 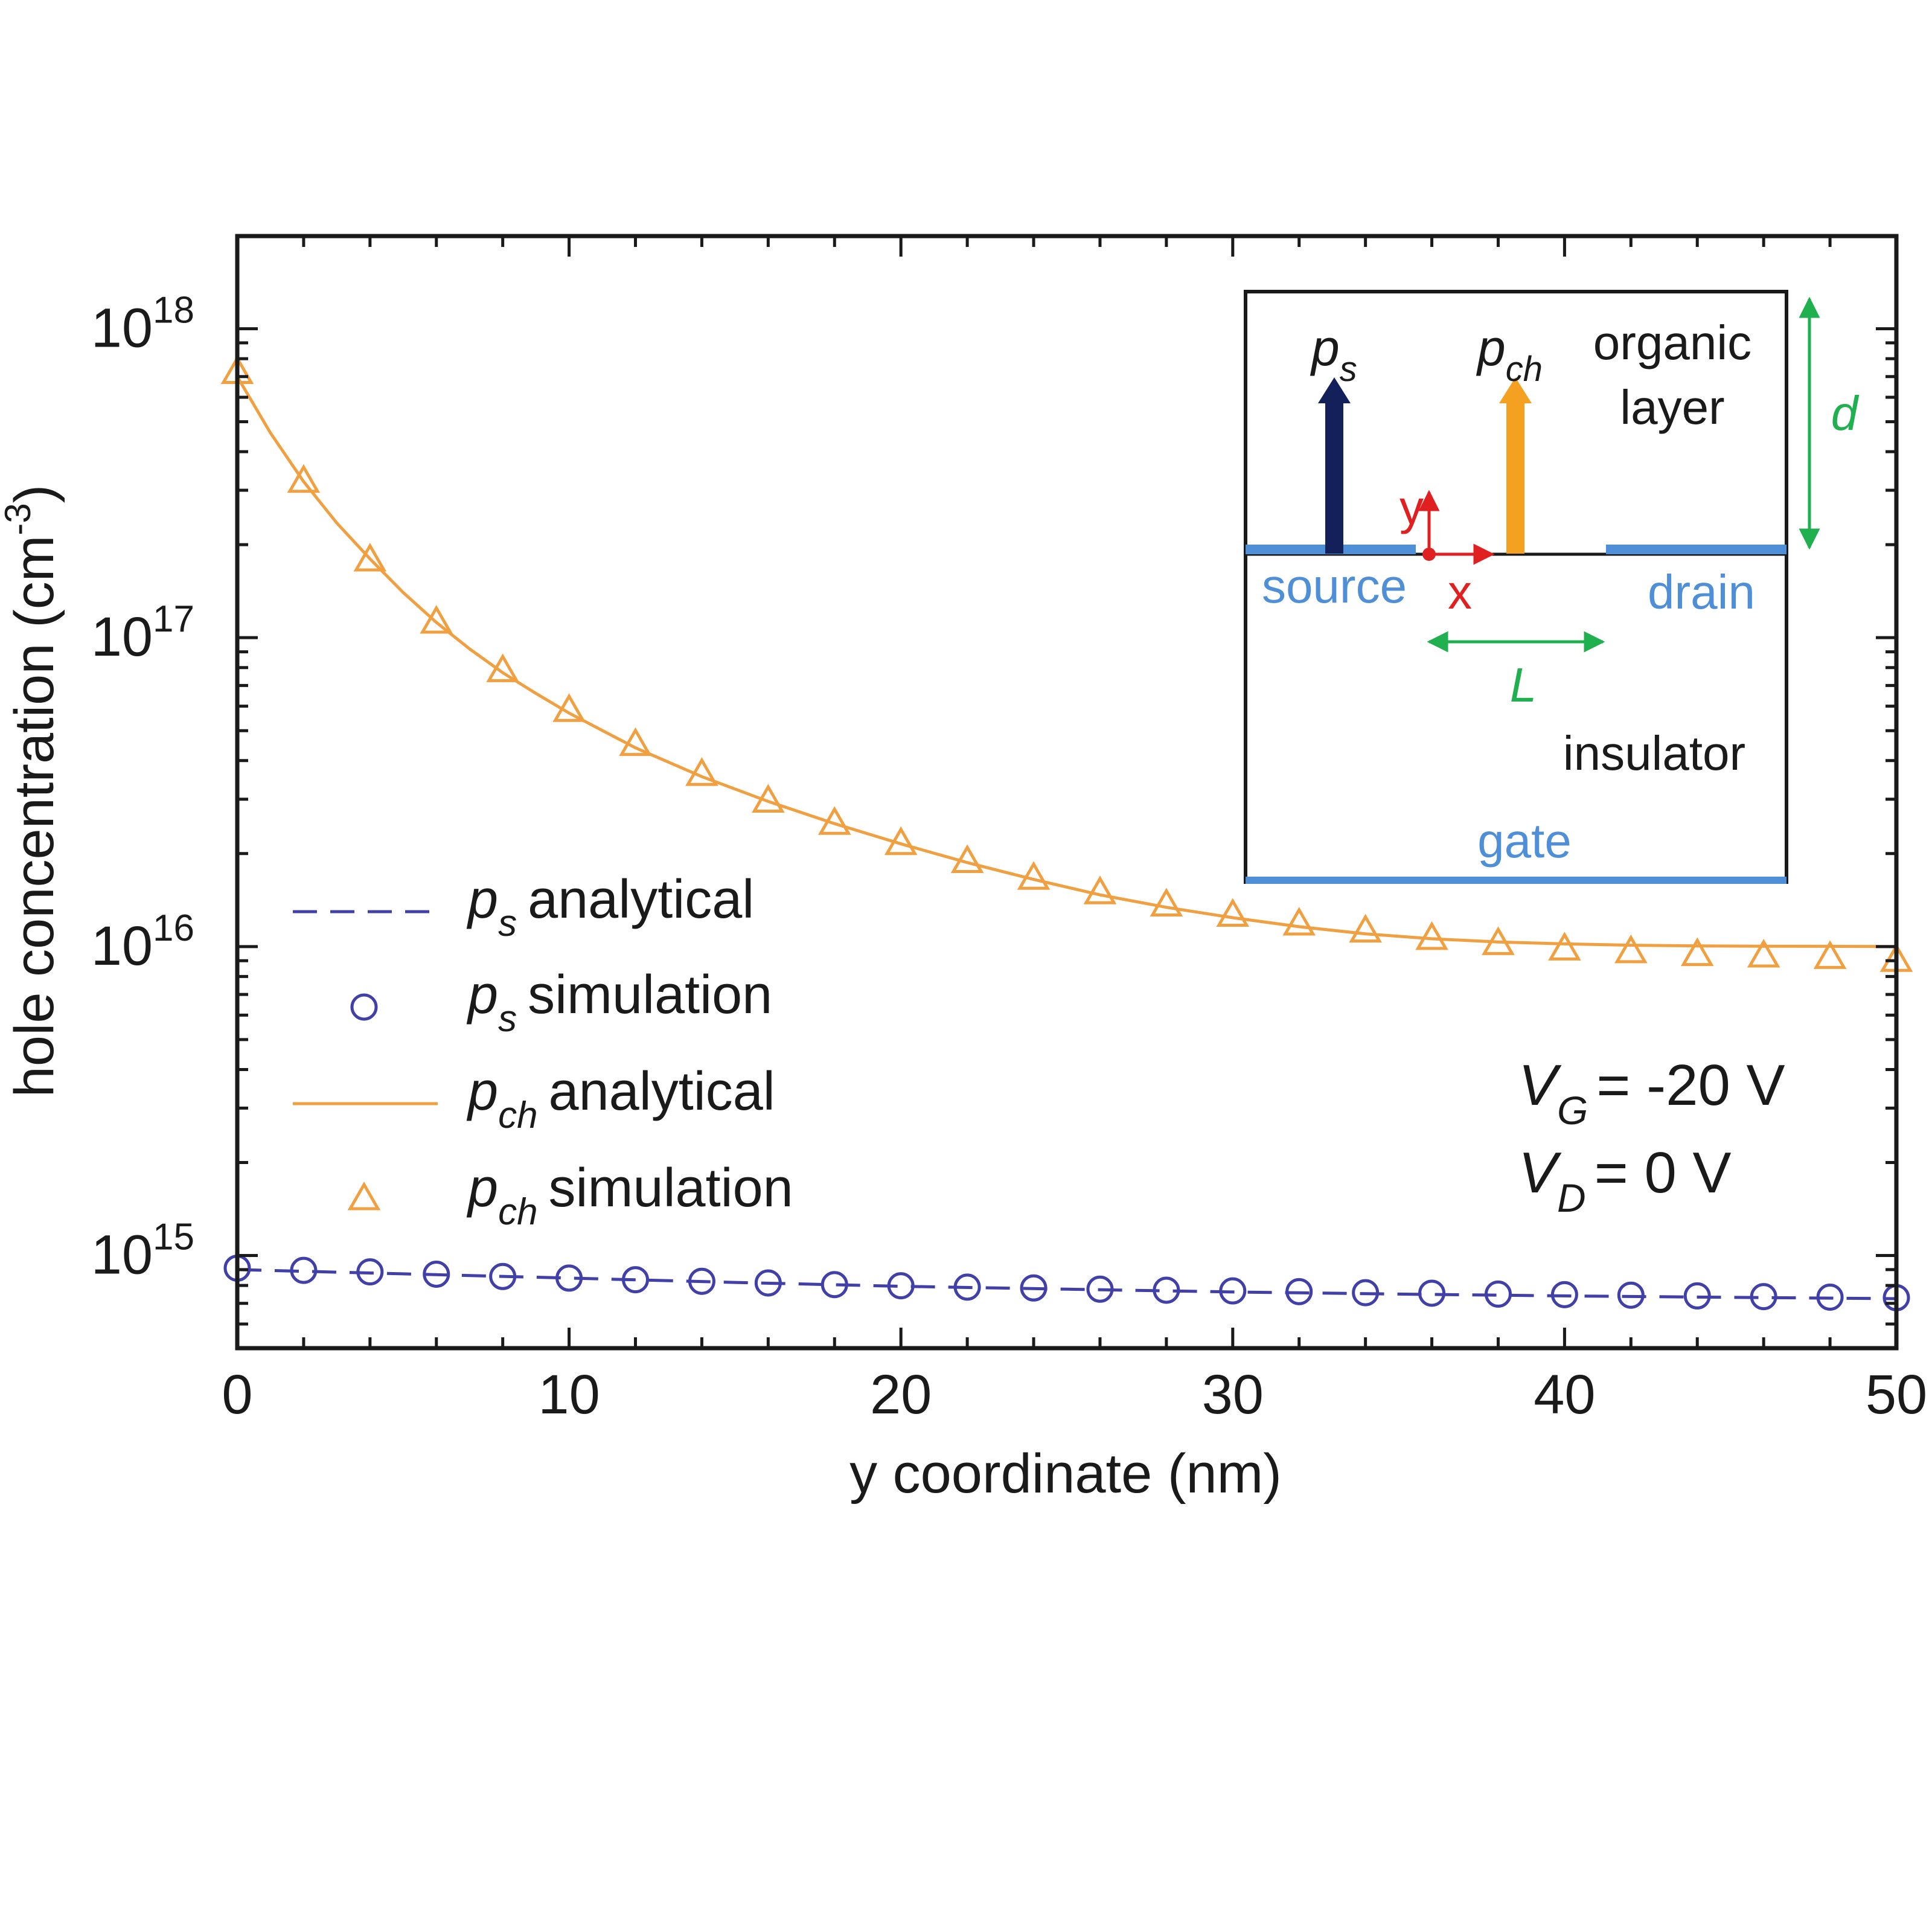 I want to click on y-tick-labels: 1015 1016 1017 1018, so click(x=142, y=788).